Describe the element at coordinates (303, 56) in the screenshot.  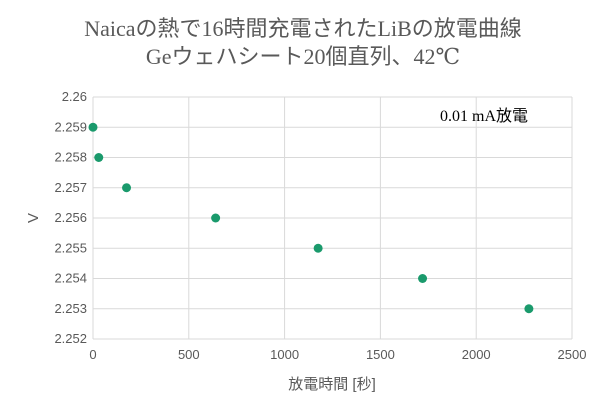
I see `chart-title-line2: Geウェハシート20個直列、42℃` at that location.